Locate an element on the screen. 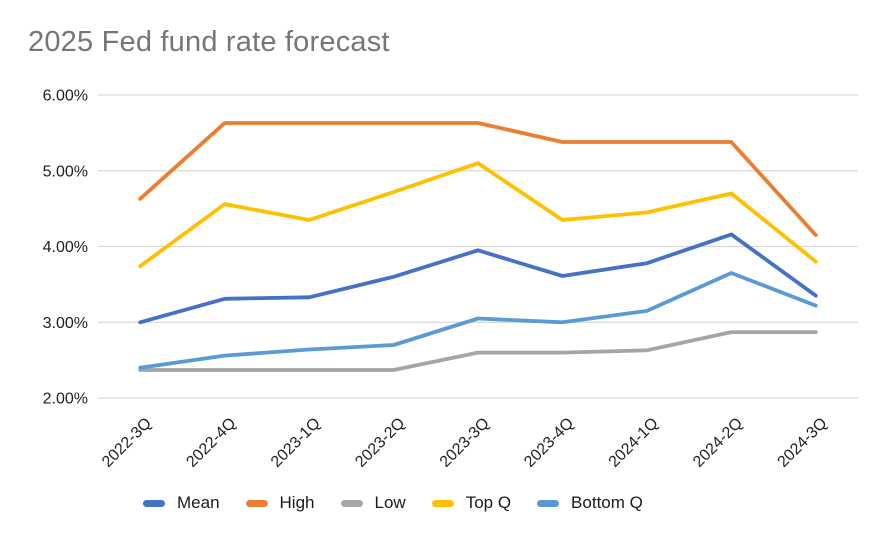  legend-item-low: Low is located at coordinates (373, 503).